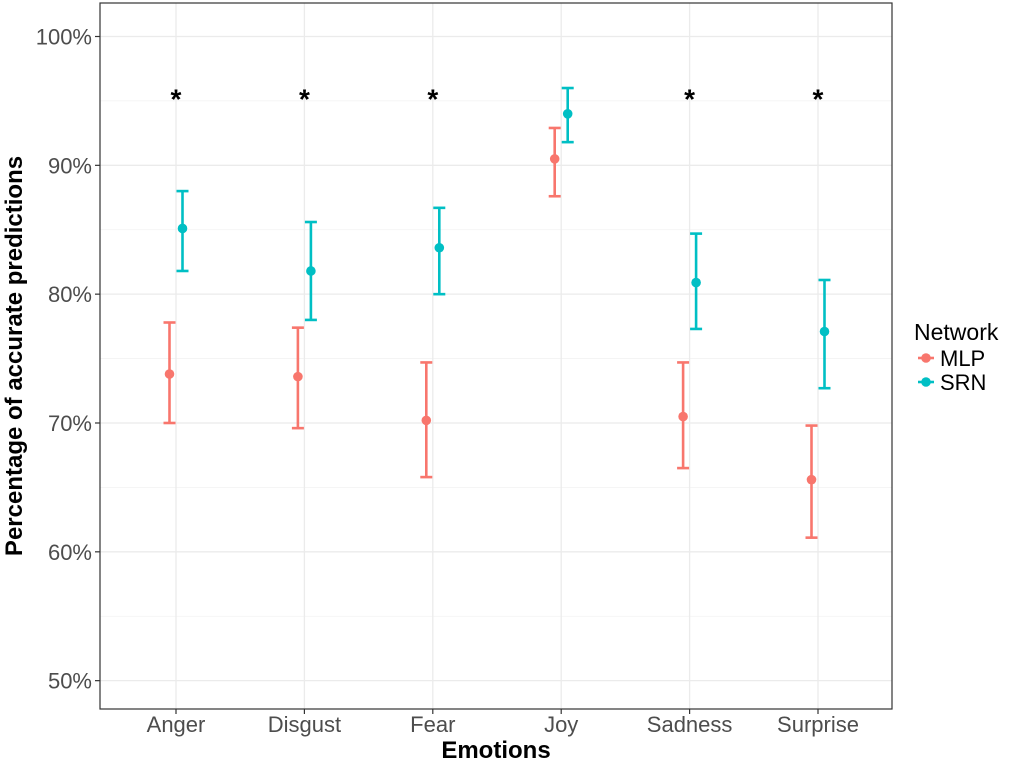 Image resolution: width=1012 pixels, height=762 pixels. Describe the element at coordinates (68, 359) in the screenshot. I see `y-axis: 50% 60% 70% 80% 90% 100%` at that location.